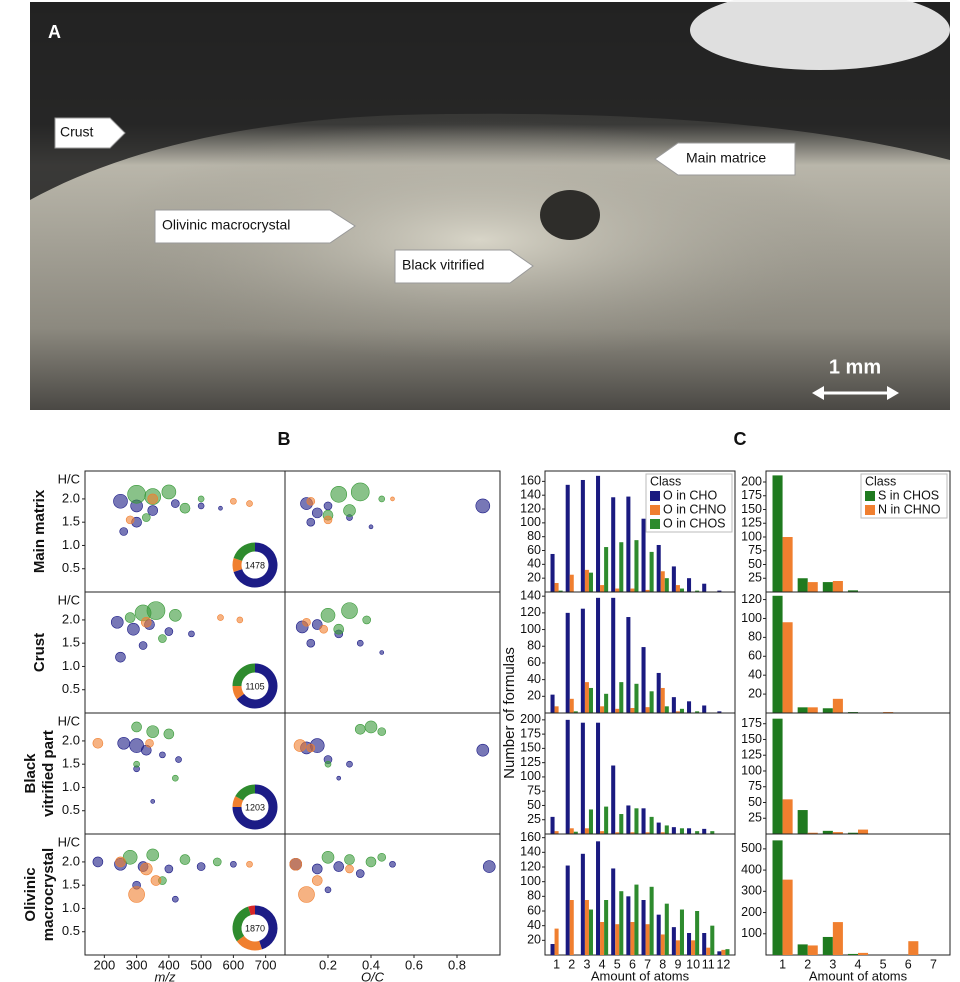  I want to click on y-tick-label: 20, so click(534, 940).